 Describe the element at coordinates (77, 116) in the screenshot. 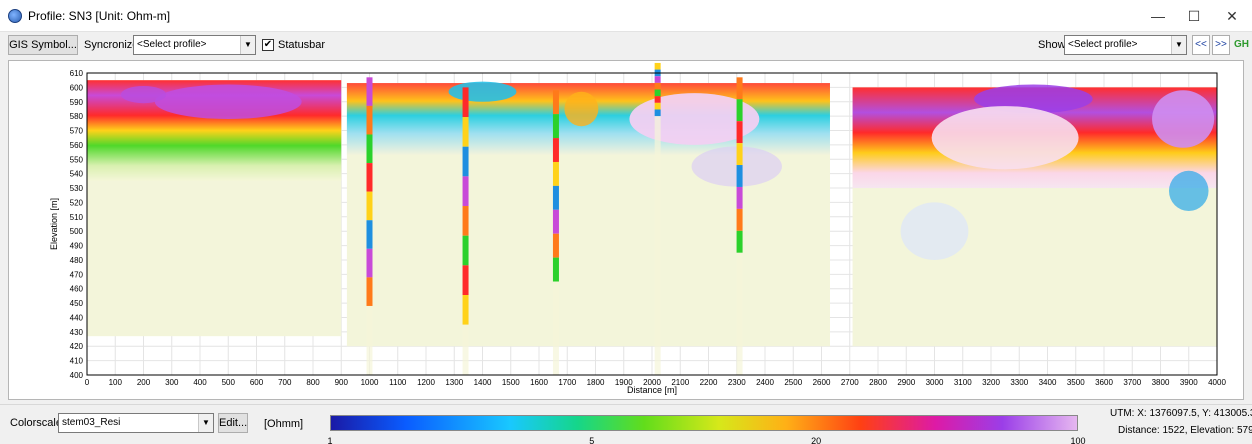

I see `y-tick-label: 580` at that location.